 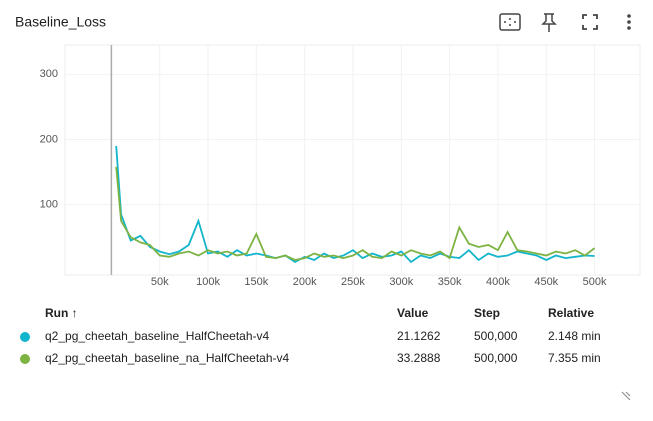 I want to click on column-header: Relative, so click(x=571, y=313).